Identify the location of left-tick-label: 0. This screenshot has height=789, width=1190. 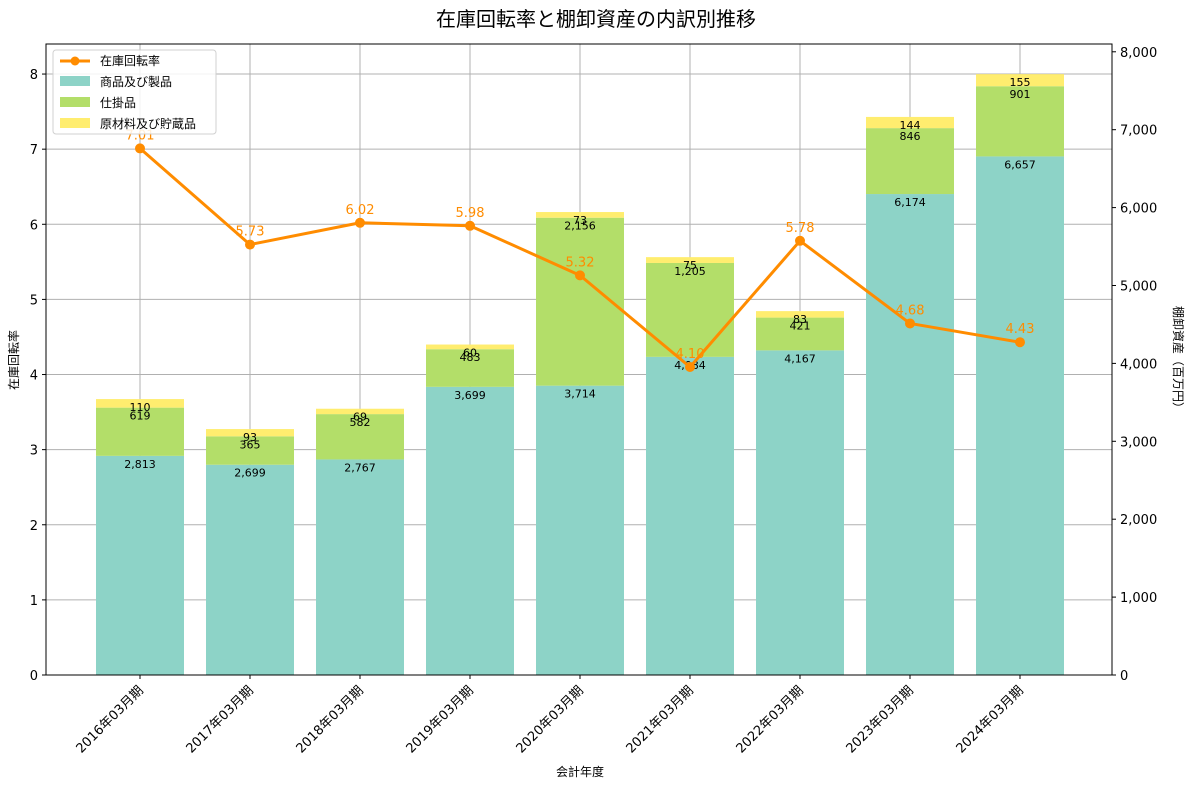
(34, 676).